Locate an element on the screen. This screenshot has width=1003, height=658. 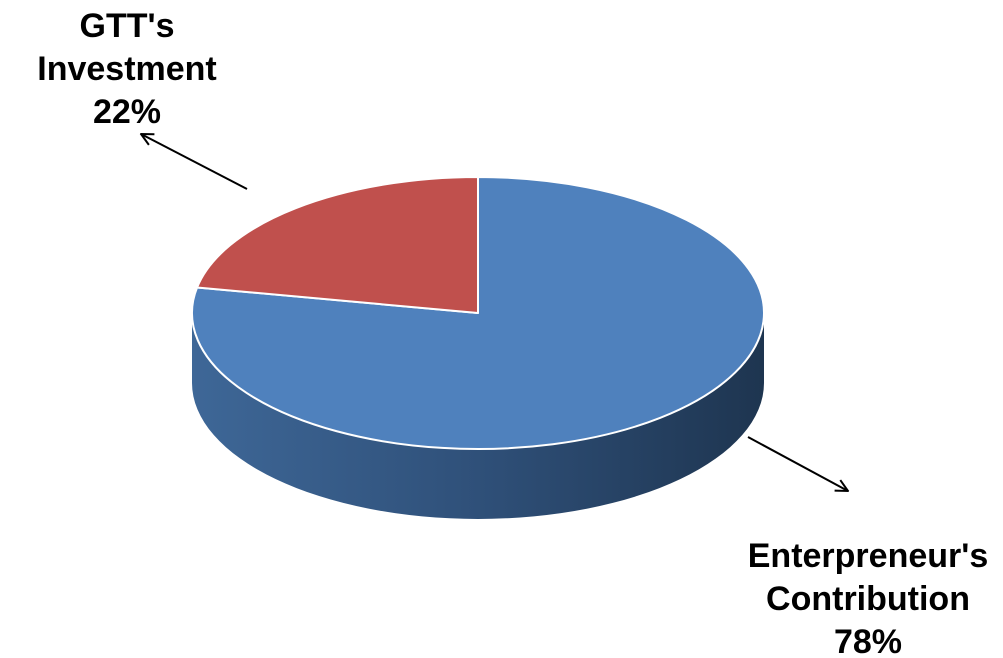
enterpreneur-percent-label: 78% is located at coordinates (868, 640).